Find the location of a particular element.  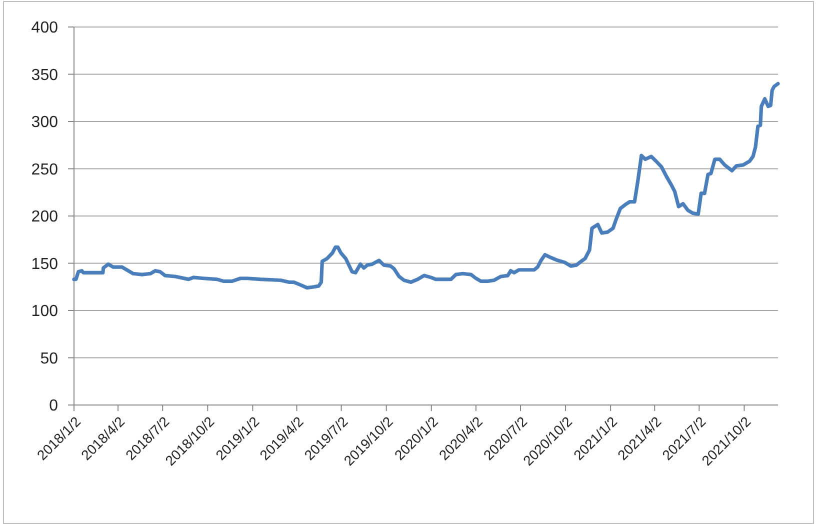

y-tick-label: 250 is located at coordinates (44, 169).